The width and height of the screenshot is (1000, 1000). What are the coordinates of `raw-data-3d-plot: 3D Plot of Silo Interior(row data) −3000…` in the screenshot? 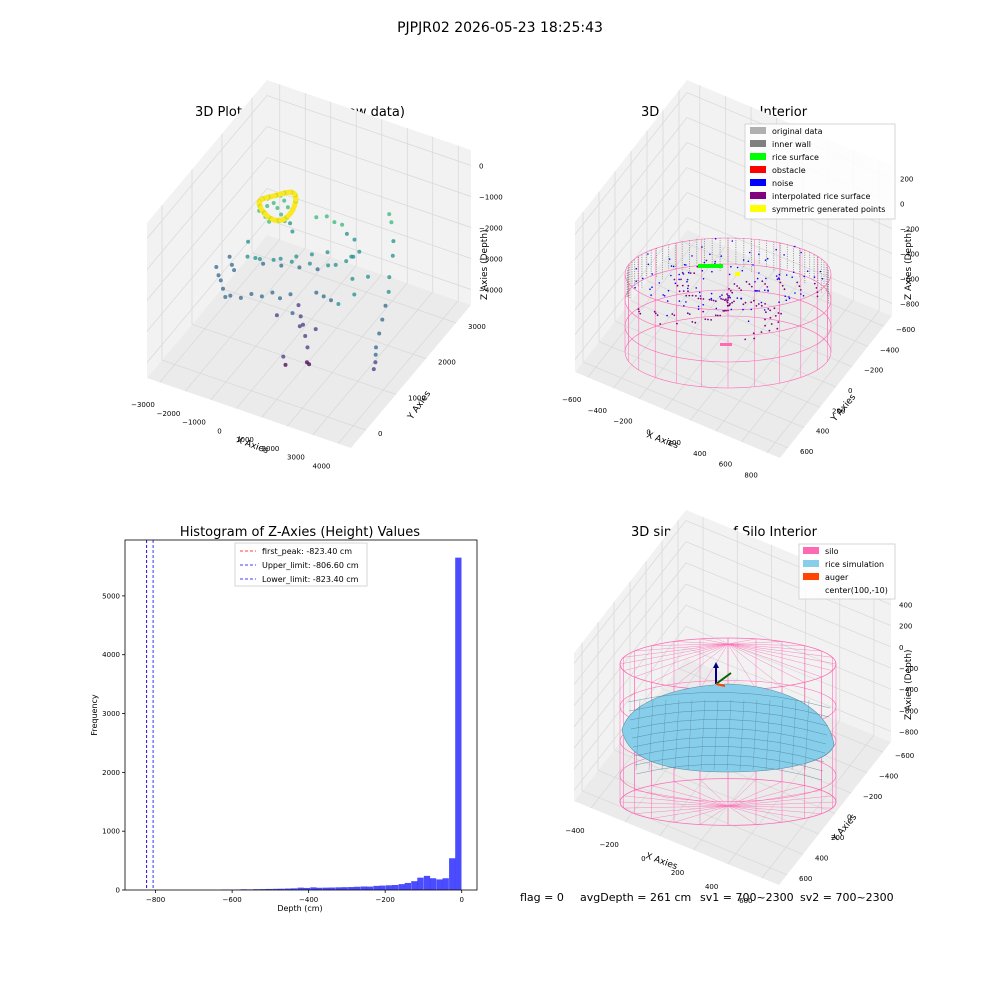 It's located at (317, 275).